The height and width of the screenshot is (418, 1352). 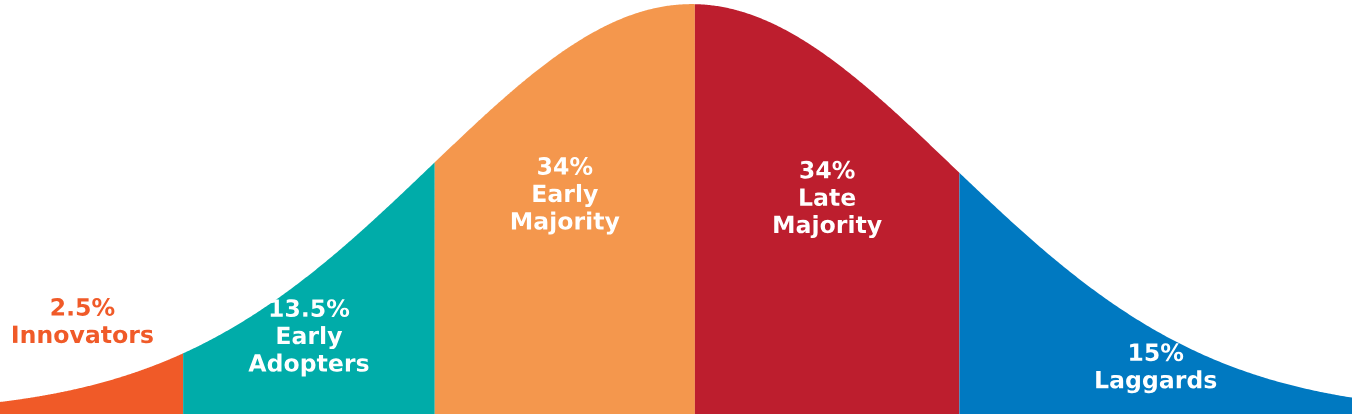 What do you see at coordinates (308, 351) in the screenshot?
I see `category-label: Early Adopters` at bounding box center [308, 351].